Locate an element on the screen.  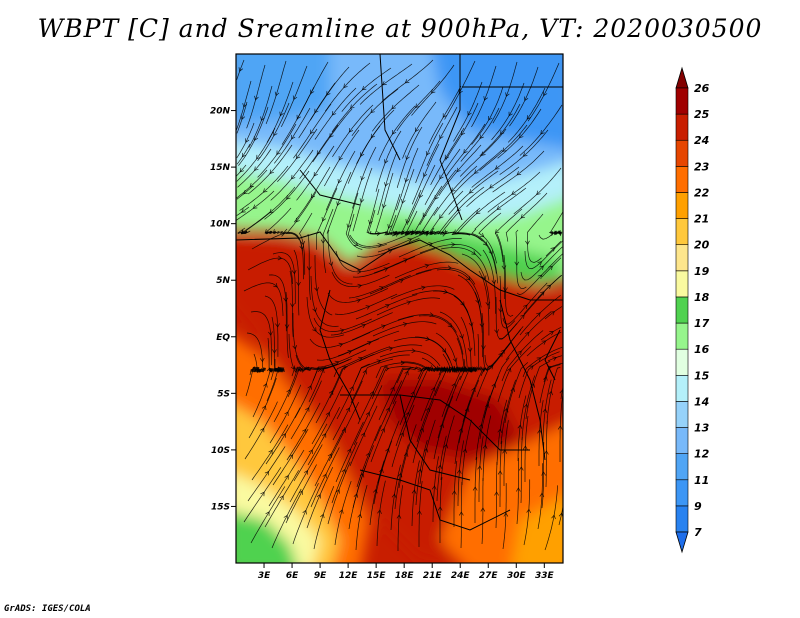
colorbar-label: 17 is located at coordinates (702, 323).